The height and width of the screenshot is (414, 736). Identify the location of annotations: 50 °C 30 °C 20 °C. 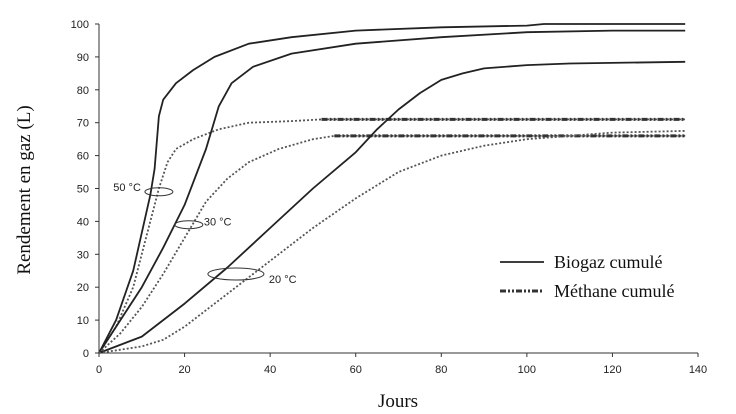
(204, 234).